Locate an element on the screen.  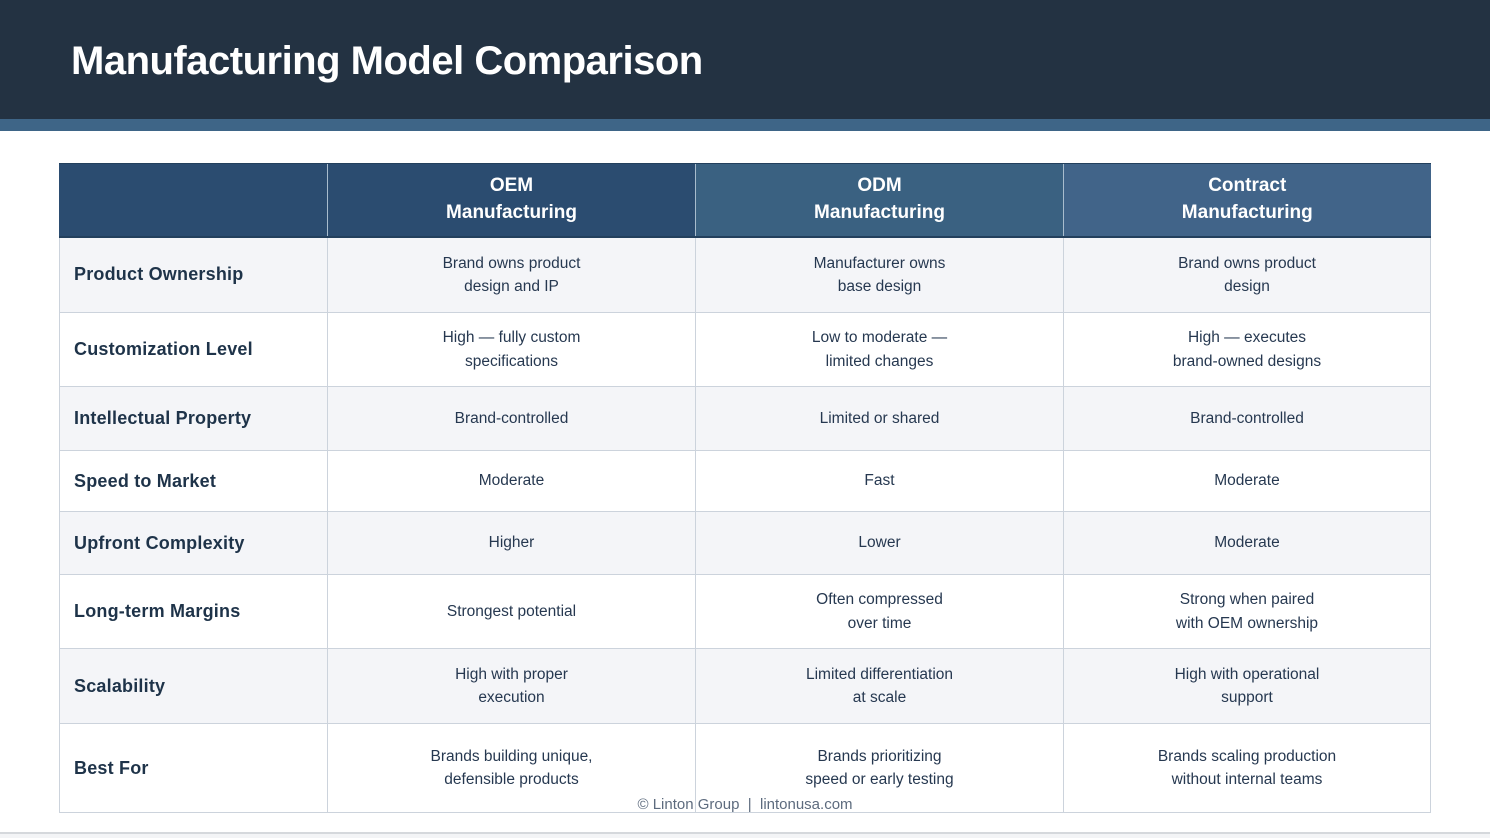
row-label-long-term-margins: Long-term Margins is located at coordinates (193, 611).